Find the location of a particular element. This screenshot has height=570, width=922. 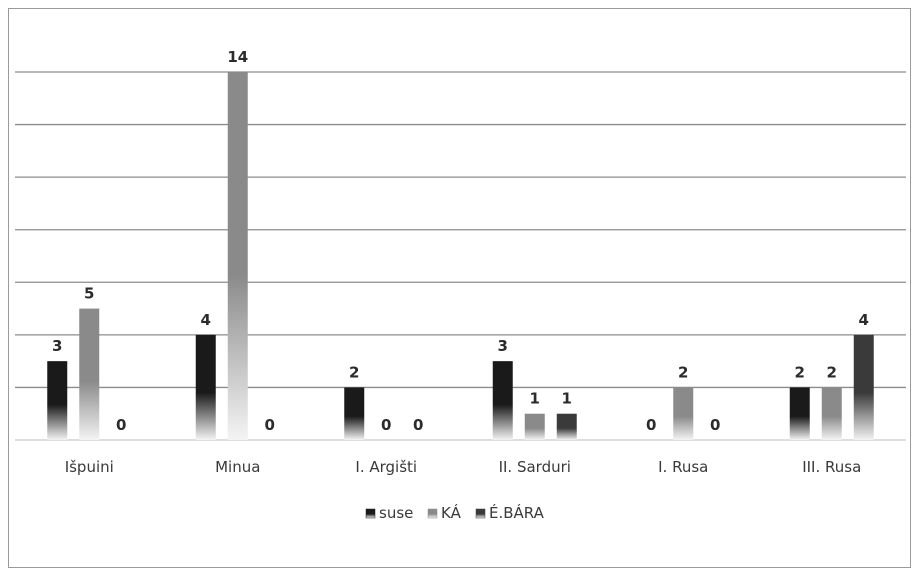

x-tick-label: Minua is located at coordinates (237, 467).